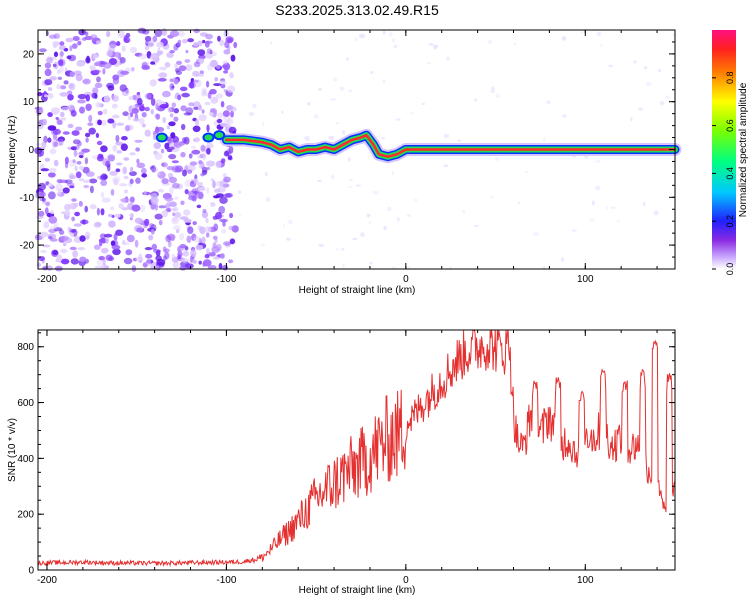 The image size is (750, 605). I want to click on colorbar-ticks: 0.0 0.2 0.4 0.6 0.8, so click(723, 173).